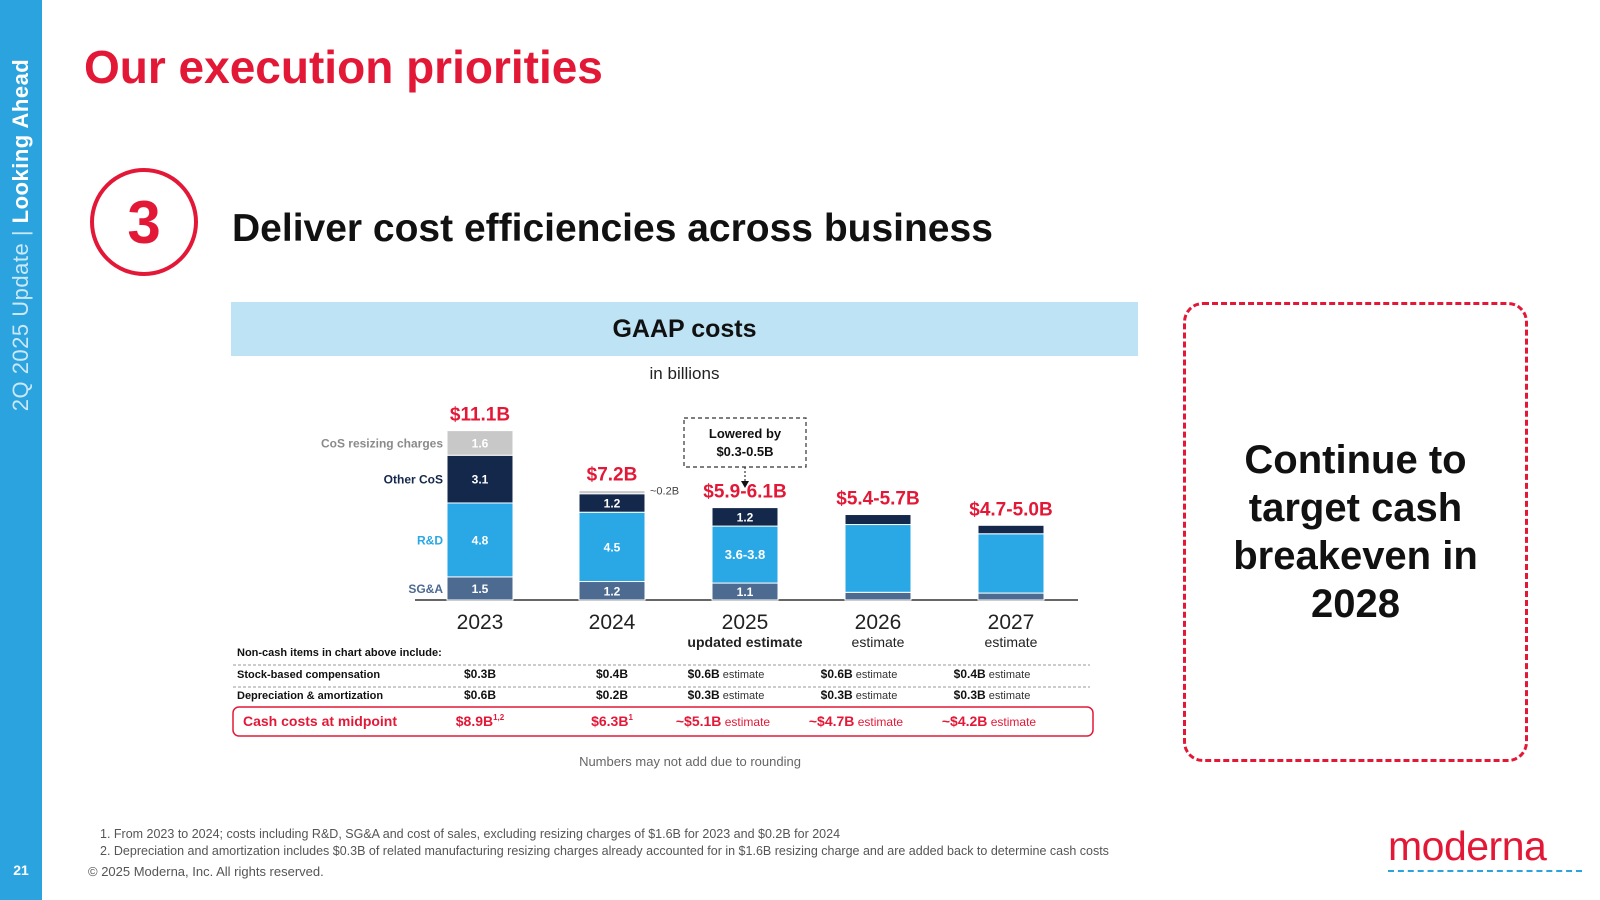 This screenshot has height=900, width=1600. I want to click on resizing-annotation-2024: ~0.2B, so click(664, 492).